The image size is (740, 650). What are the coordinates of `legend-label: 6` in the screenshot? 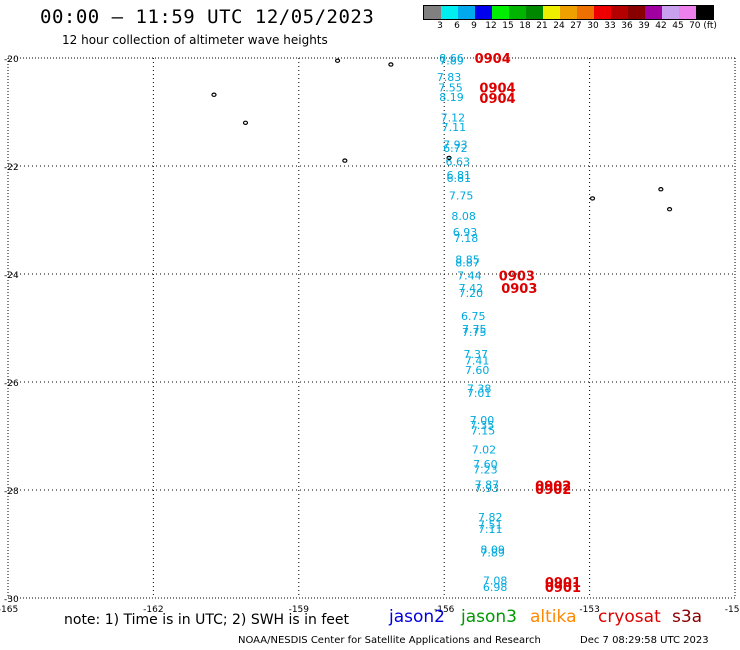 It's located at (457, 26).